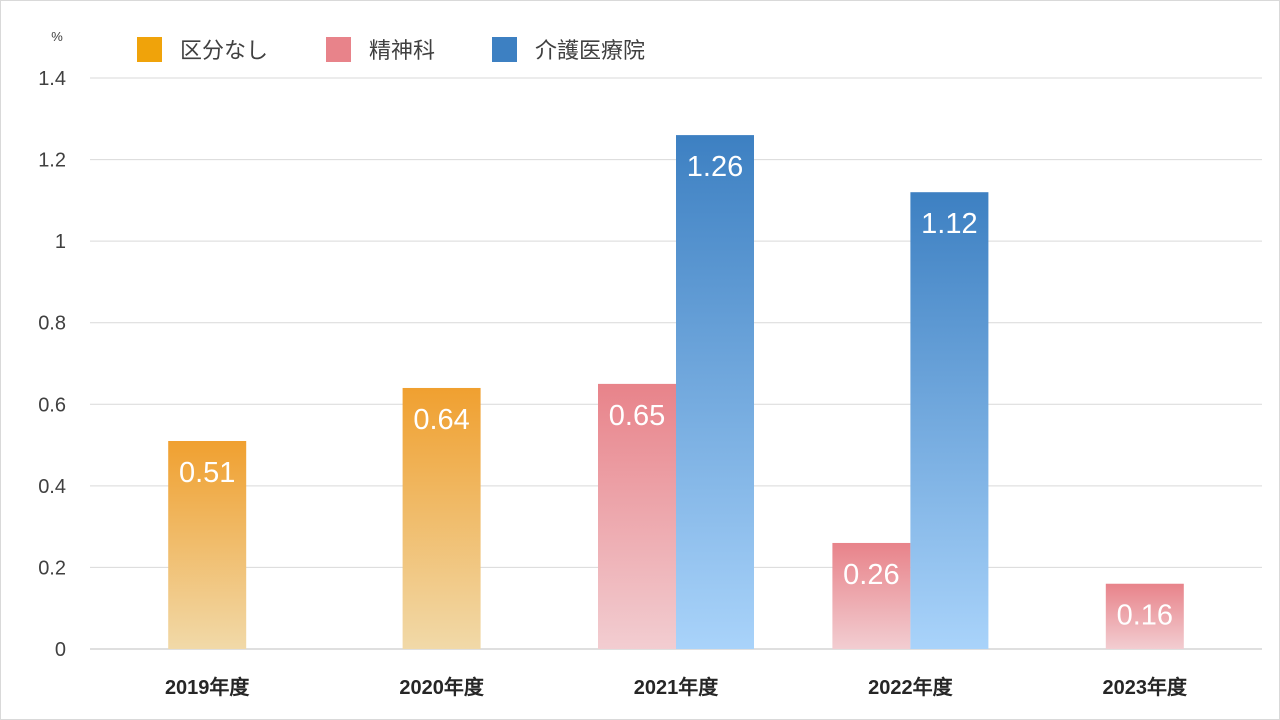  I want to click on y-tick-label: 0.6, so click(52, 405).